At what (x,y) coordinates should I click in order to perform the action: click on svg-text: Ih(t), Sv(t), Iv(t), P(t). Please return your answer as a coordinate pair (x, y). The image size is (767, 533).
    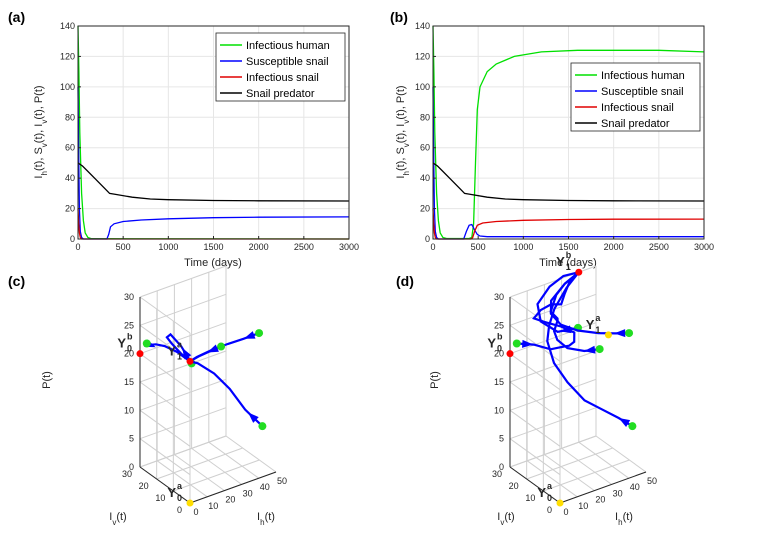
    Looking at the image, I should click on (41, 131).